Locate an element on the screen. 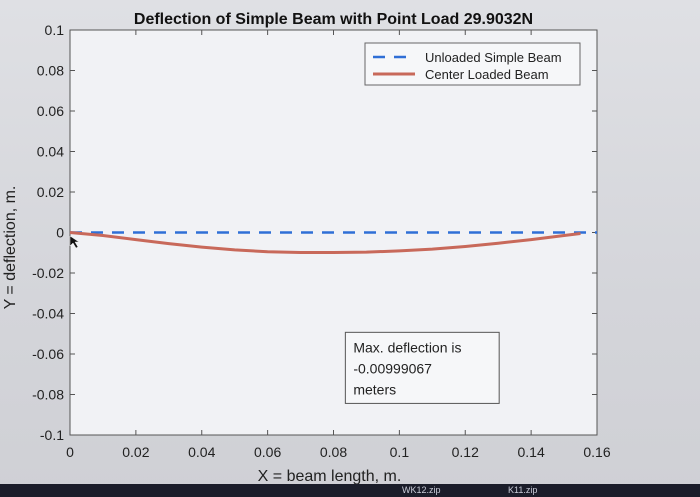 The image size is (700, 497). legend-label-0: Unloaded Simple Beam is located at coordinates (493, 57).